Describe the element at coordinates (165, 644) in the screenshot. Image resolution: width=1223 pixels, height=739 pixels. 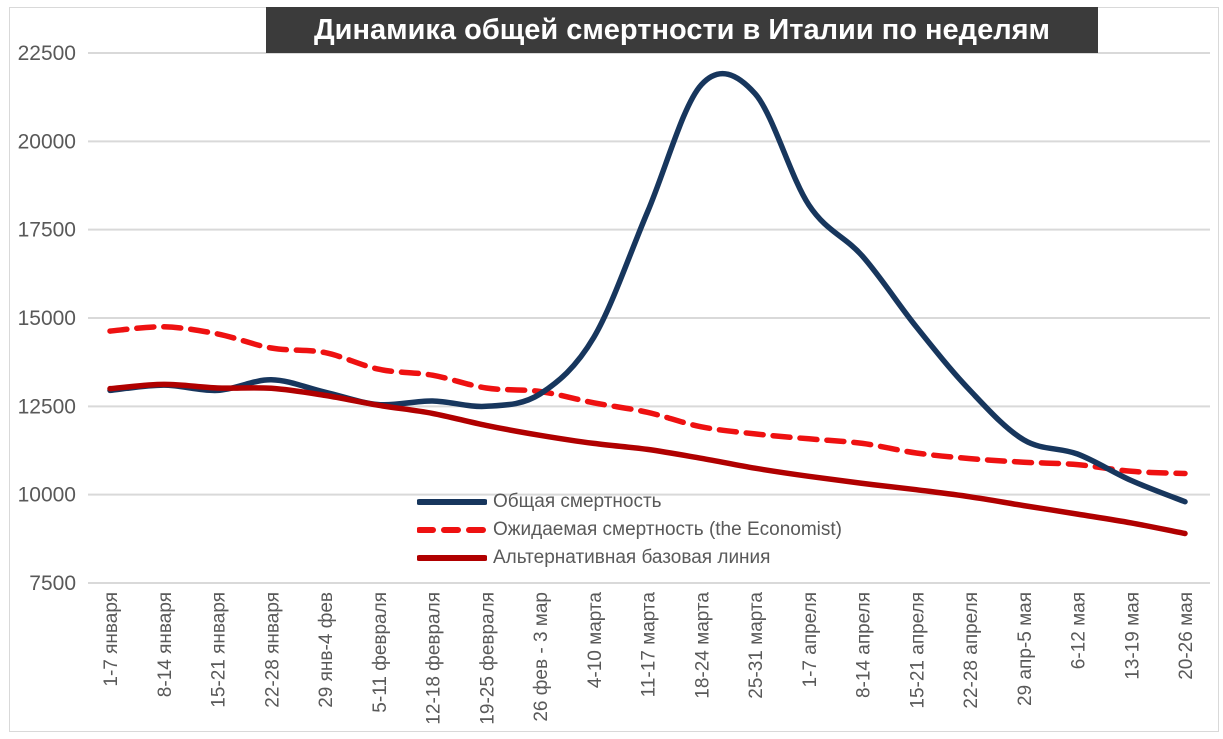
I see `x-axis-tick-label: 8-14 января` at that location.